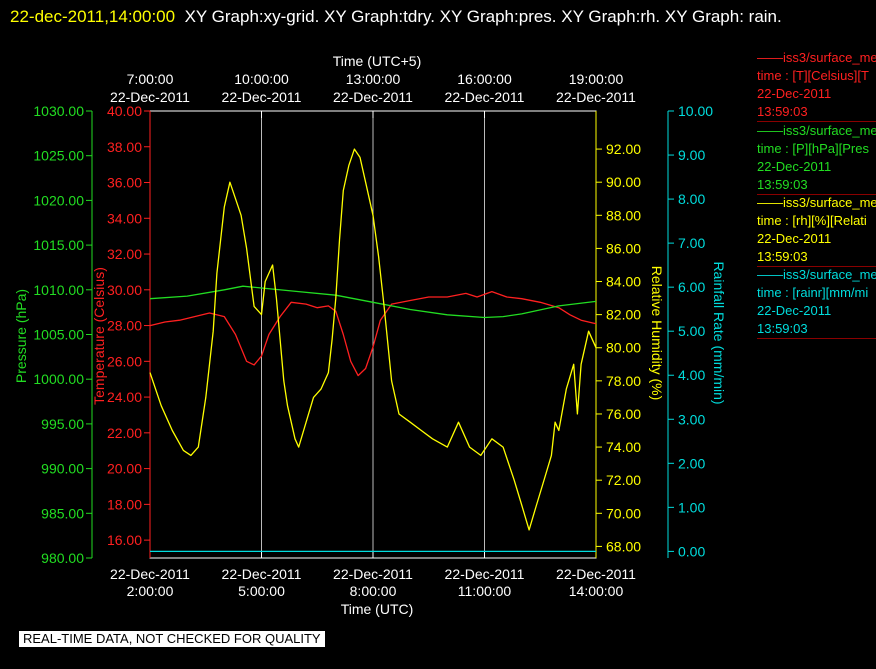 The height and width of the screenshot is (669, 876). What do you see at coordinates (813, 75) in the screenshot?
I see `legend-var: time : [T][Celsius][T` at bounding box center [813, 75].